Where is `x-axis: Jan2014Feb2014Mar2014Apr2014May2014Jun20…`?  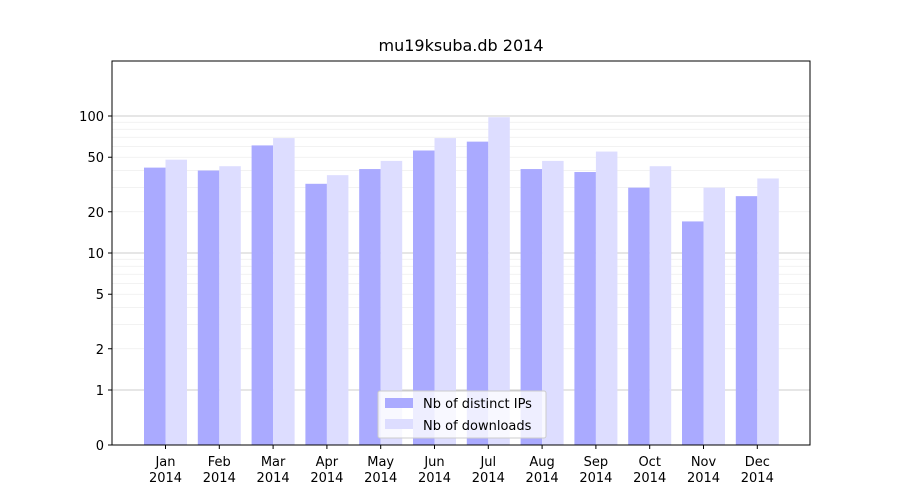 x-axis: Jan2014Feb2014Mar2014Apr2014May2014Jun20… is located at coordinates (461, 465).